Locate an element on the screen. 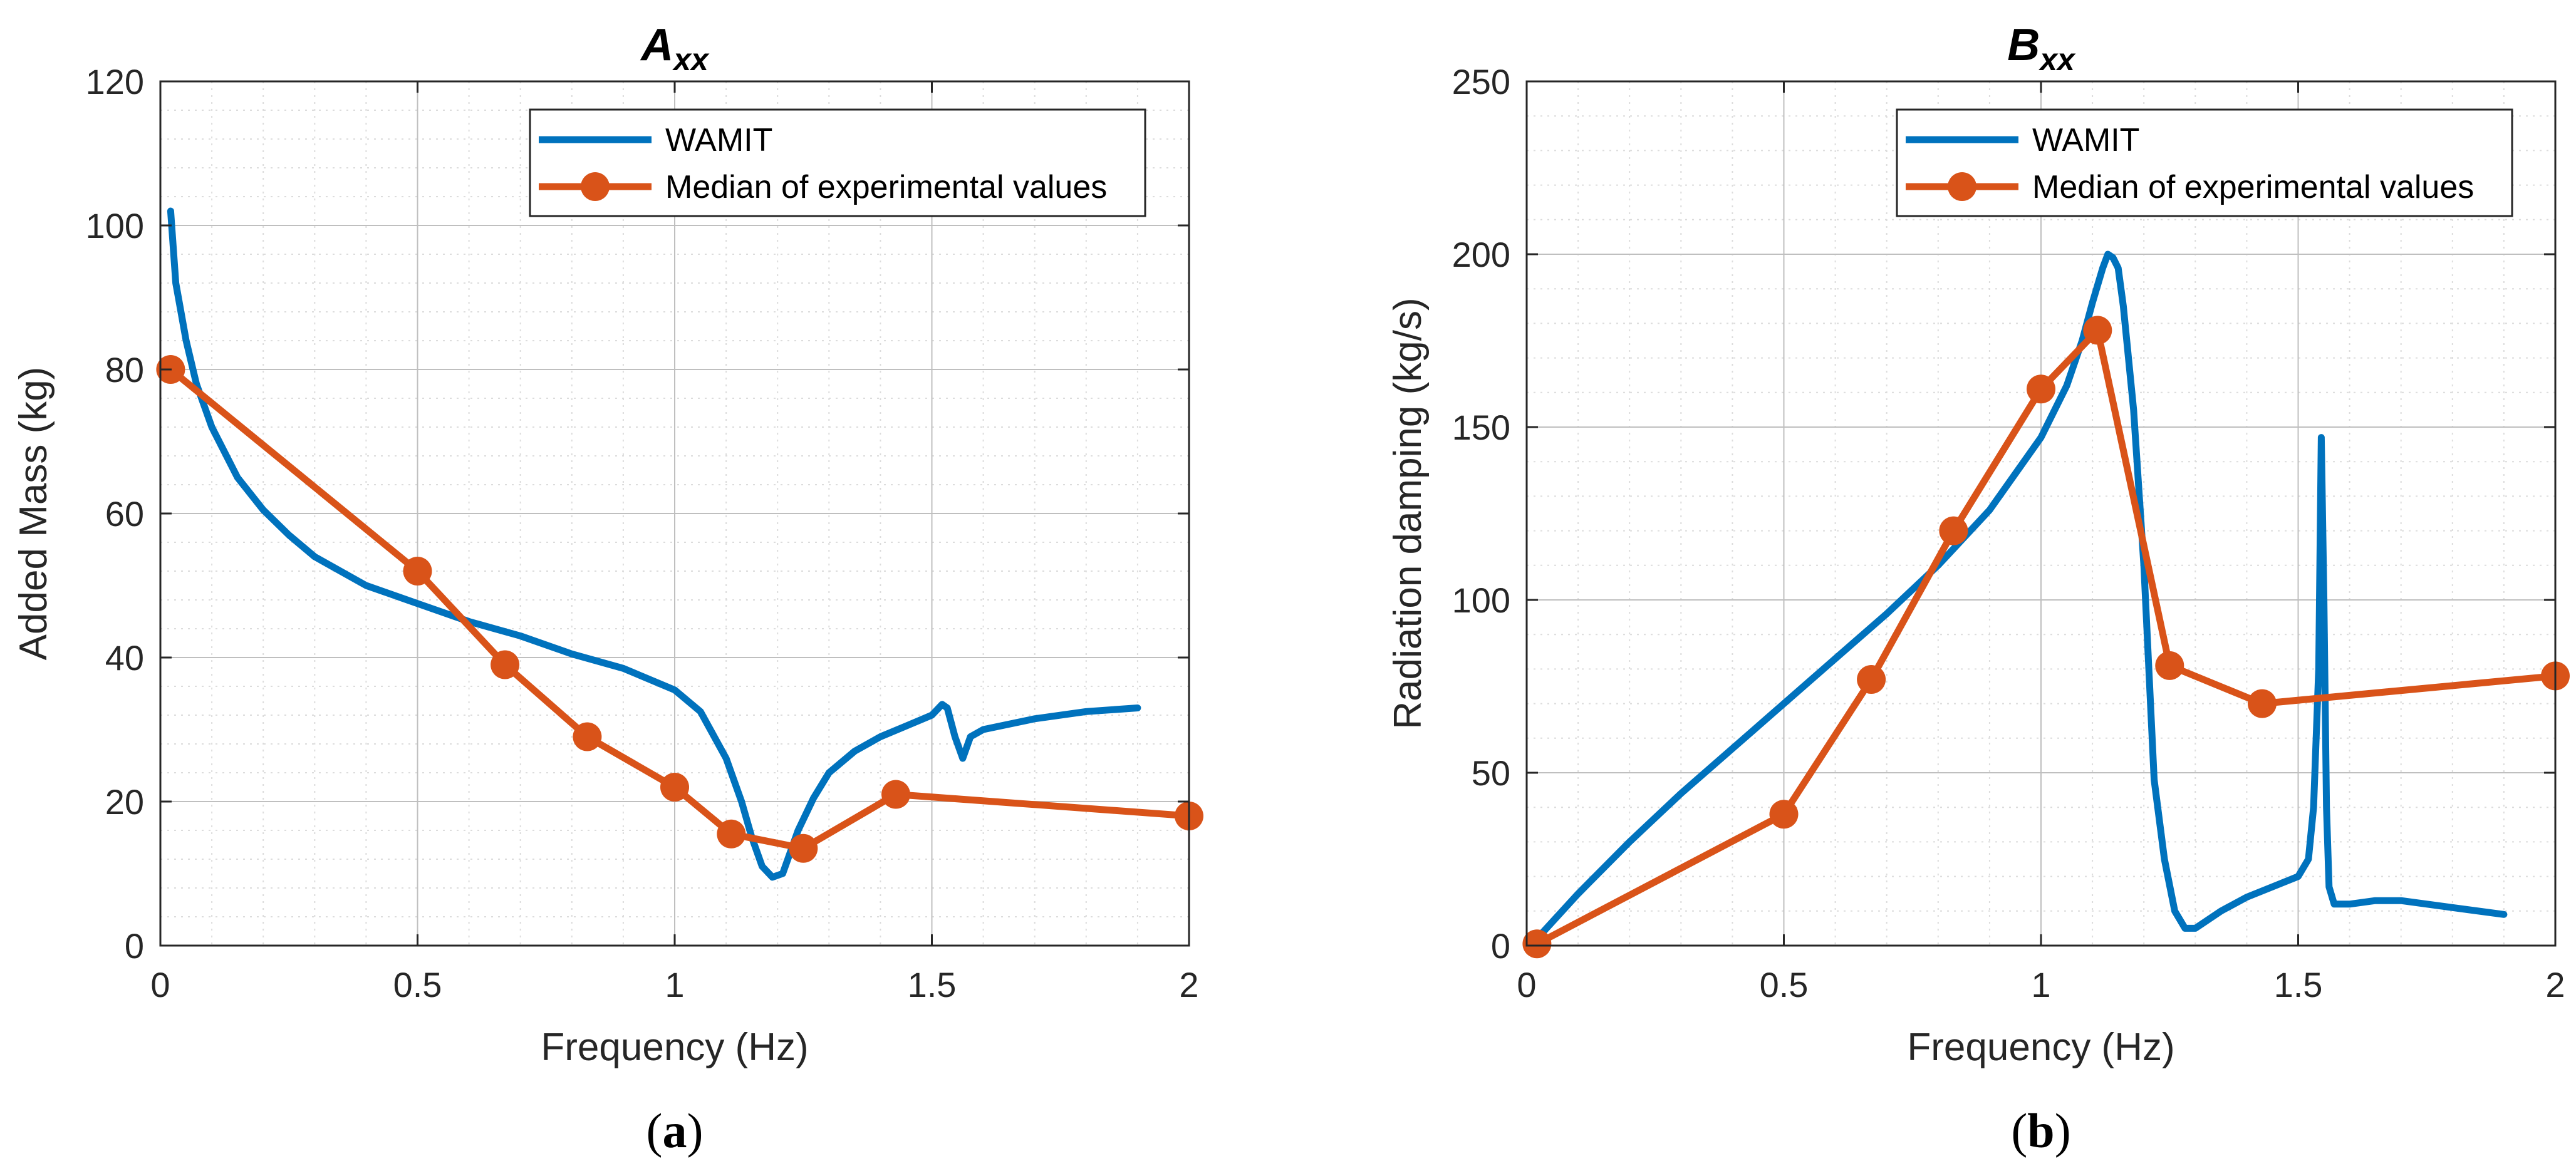 This screenshot has height=1161, width=2576. x-tick-label-a: 0.5 is located at coordinates (417, 985).